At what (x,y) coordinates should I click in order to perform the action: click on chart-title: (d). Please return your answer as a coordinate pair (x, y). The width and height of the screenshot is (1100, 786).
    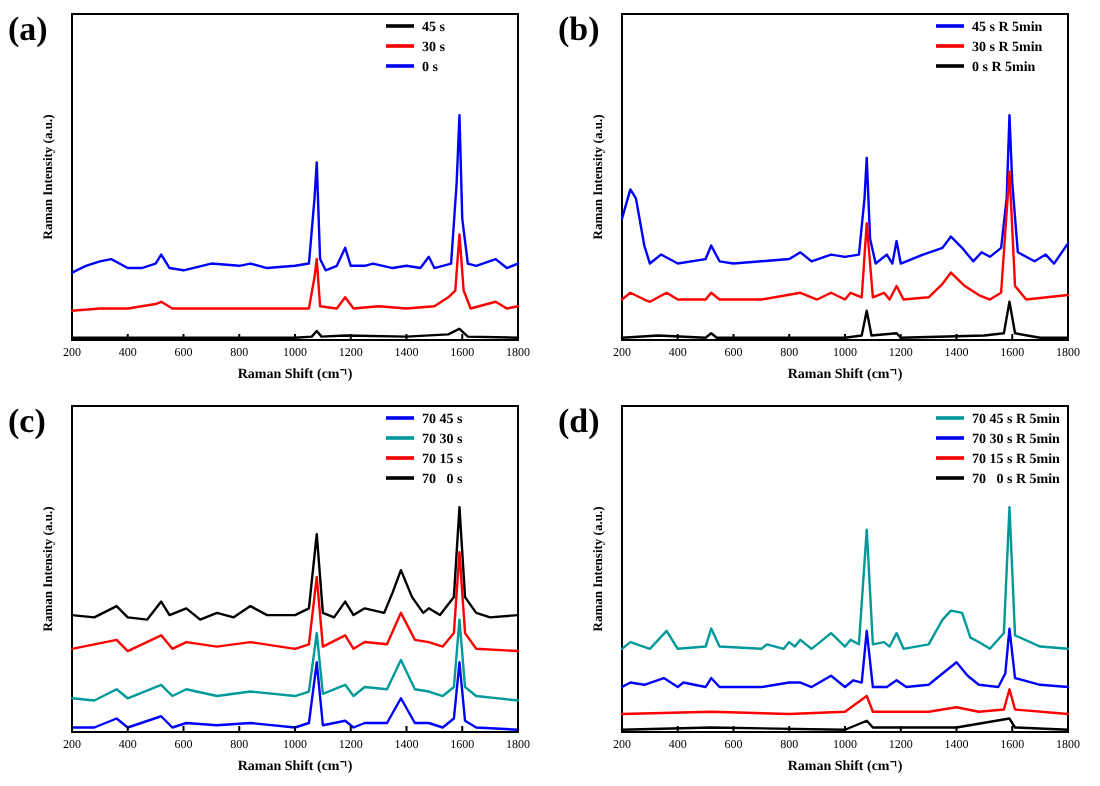
    Looking at the image, I should click on (579, 421).